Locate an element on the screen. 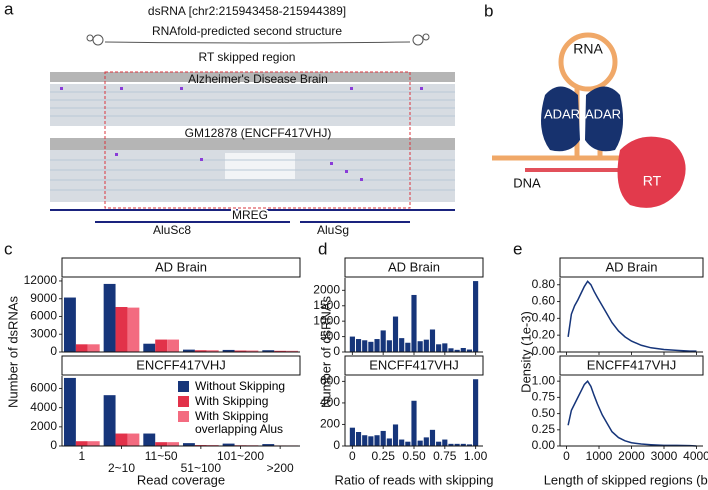  panel-letter: e is located at coordinates (517, 248).